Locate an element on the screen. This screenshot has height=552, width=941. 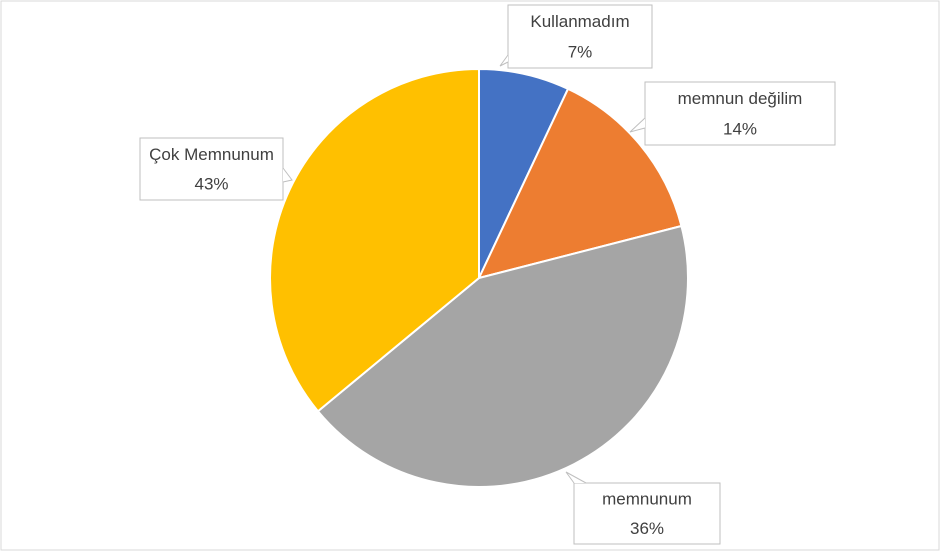
category-label: Çok Memnunum is located at coordinates (211, 154).